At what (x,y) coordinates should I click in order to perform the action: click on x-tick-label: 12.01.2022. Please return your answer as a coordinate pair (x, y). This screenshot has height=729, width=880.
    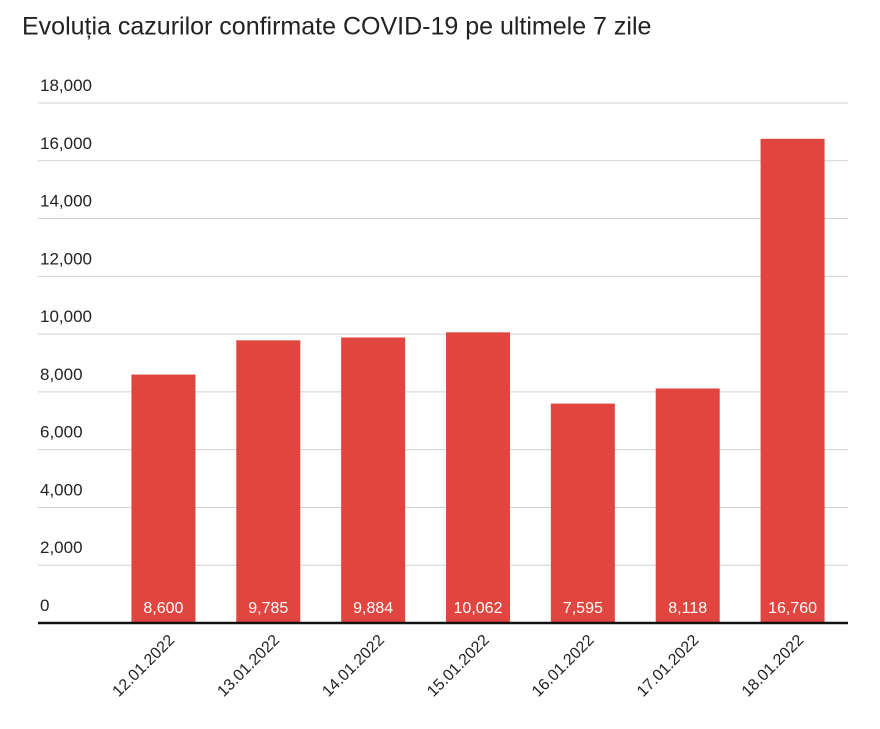
    Looking at the image, I should click on (144, 666).